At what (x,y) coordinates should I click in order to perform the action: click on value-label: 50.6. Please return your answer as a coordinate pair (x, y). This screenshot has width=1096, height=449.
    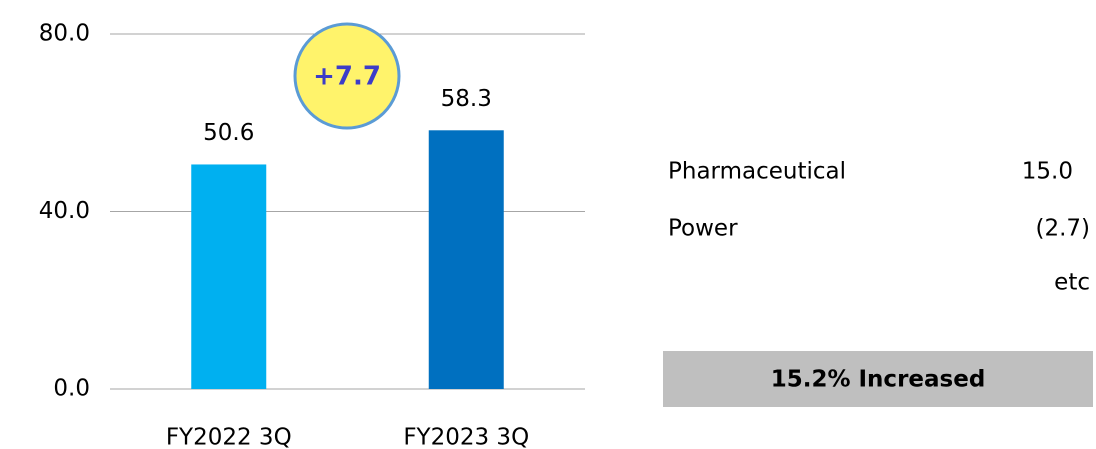
    Looking at the image, I should click on (228, 133).